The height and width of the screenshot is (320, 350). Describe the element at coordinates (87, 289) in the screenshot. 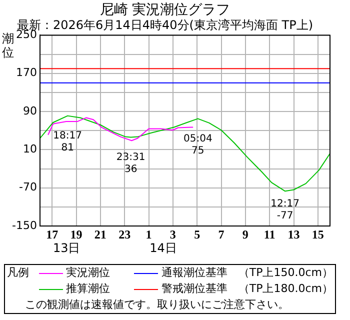

I see `legend-label: 推算潮位` at that location.